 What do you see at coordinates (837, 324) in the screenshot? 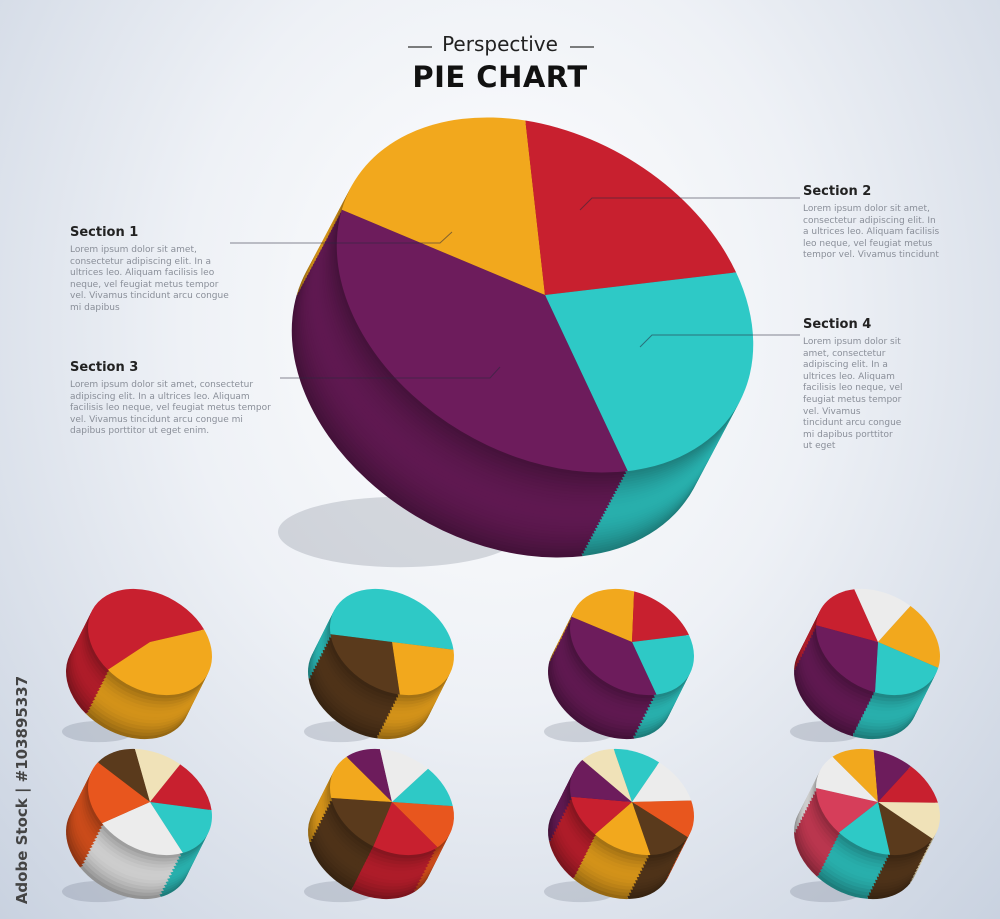
I see `section-title: Section 4` at bounding box center [837, 324].